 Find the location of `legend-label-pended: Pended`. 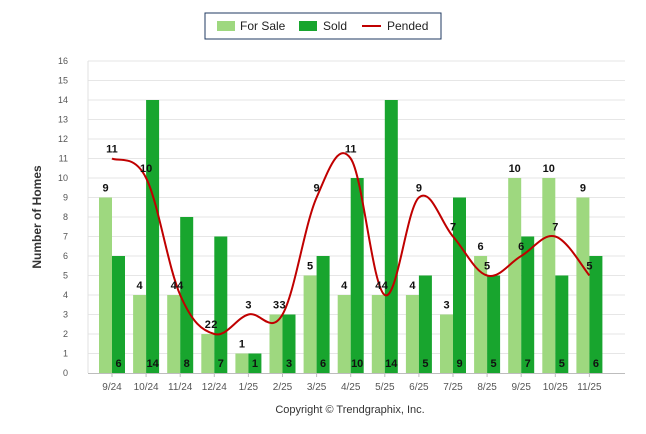

legend-label-pended: Pended is located at coordinates (407, 26).